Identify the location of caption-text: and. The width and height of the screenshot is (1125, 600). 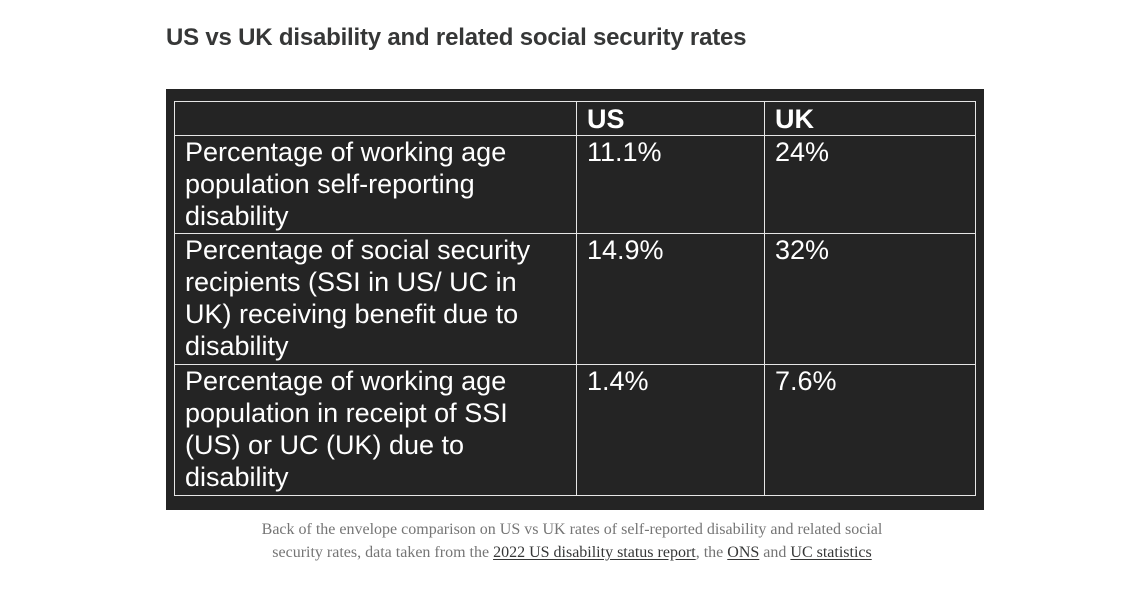
(775, 552).